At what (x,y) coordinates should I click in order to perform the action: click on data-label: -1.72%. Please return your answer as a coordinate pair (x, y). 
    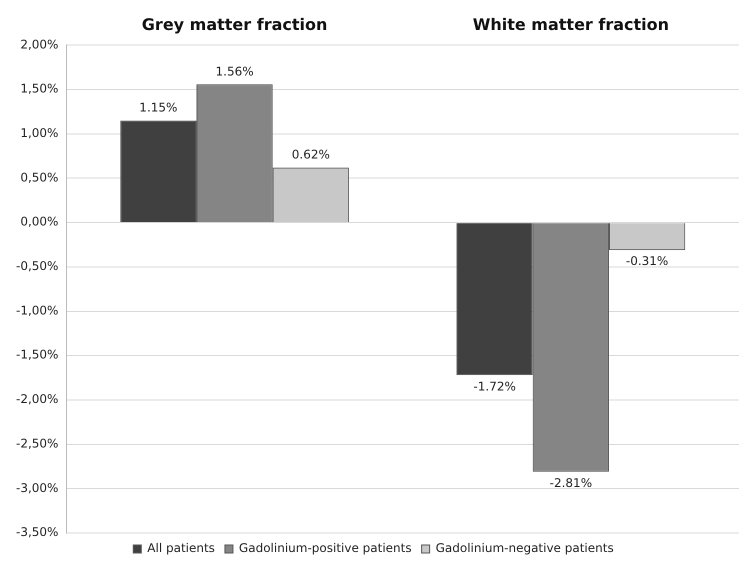
    Looking at the image, I should click on (494, 386).